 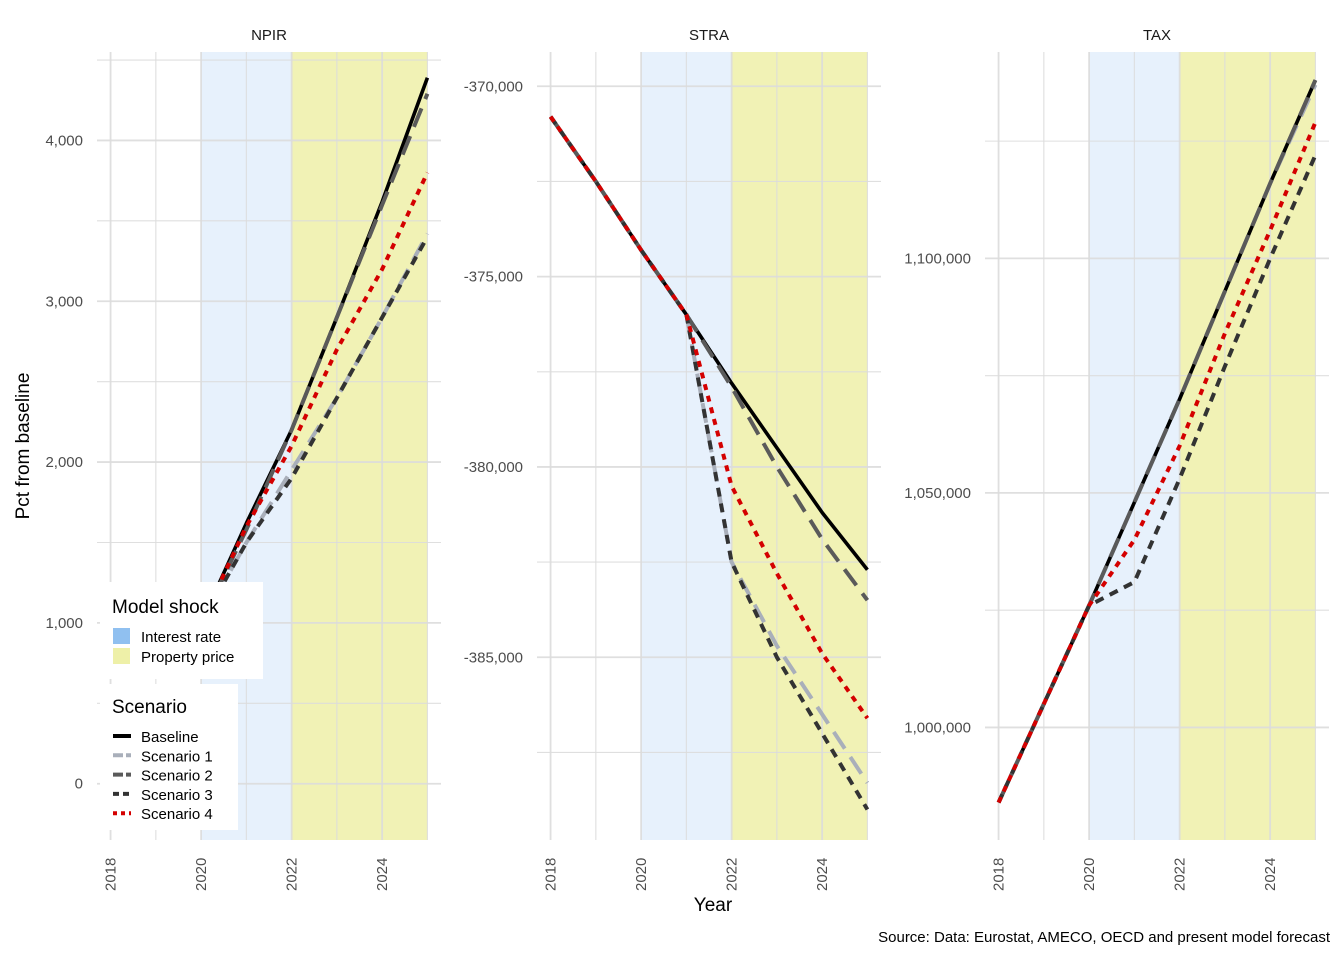 I want to click on legend-label-scenario-3: Scenario 3, so click(x=177, y=795).